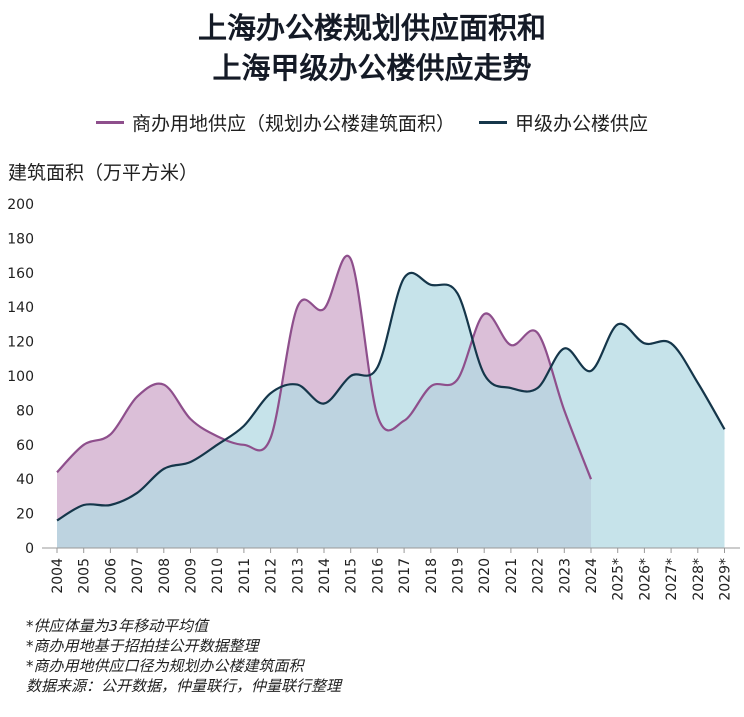 The image size is (744, 717). I want to click on y-axis-label: 建筑面积（万平方米）, so click(103, 173).